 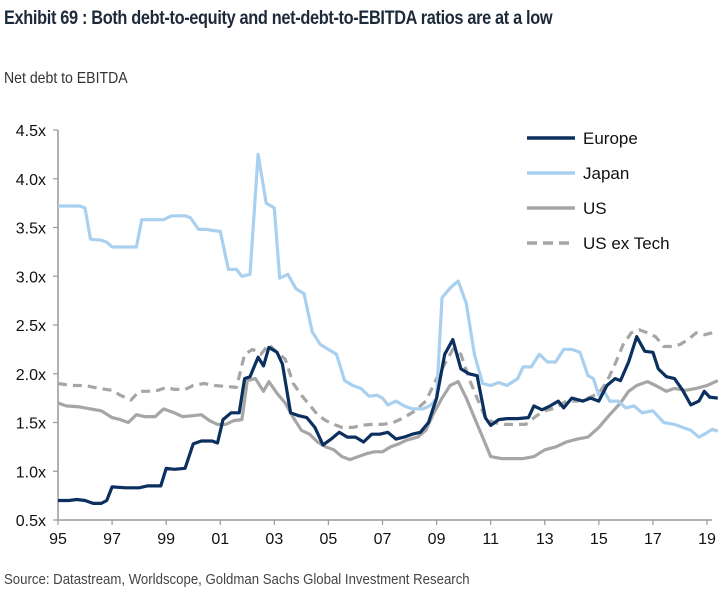 I want to click on y-tick-label: 1.5x, so click(x=31, y=424).